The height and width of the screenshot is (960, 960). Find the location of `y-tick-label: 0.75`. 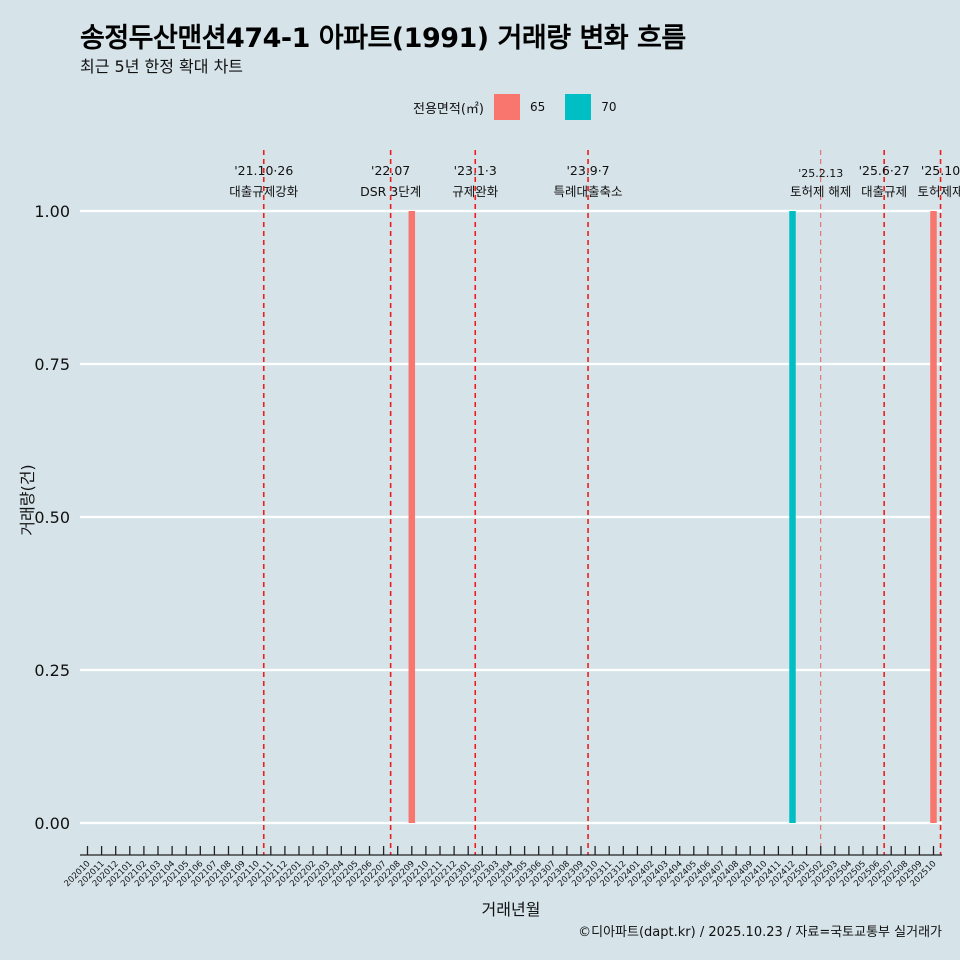

y-tick-label: 0.75 is located at coordinates (52, 364).